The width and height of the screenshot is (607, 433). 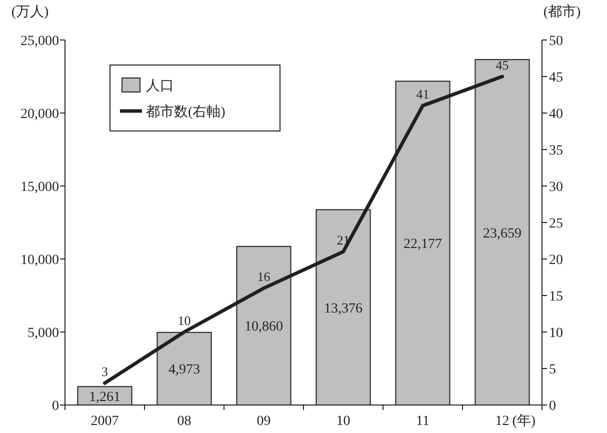 What do you see at coordinates (502, 421) in the screenshot?
I see `x-tick-label: 12` at bounding box center [502, 421].